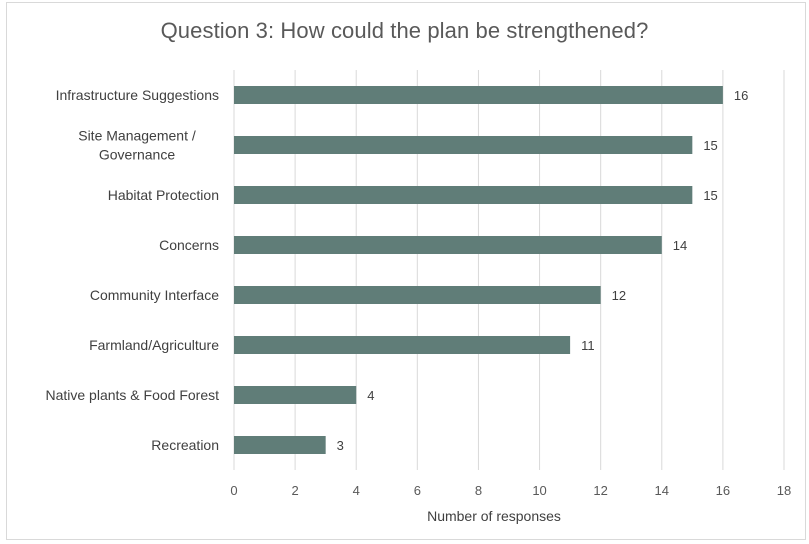 The width and height of the screenshot is (809, 544). What do you see at coordinates (741, 95) in the screenshot?
I see `data-label: 16` at bounding box center [741, 95].